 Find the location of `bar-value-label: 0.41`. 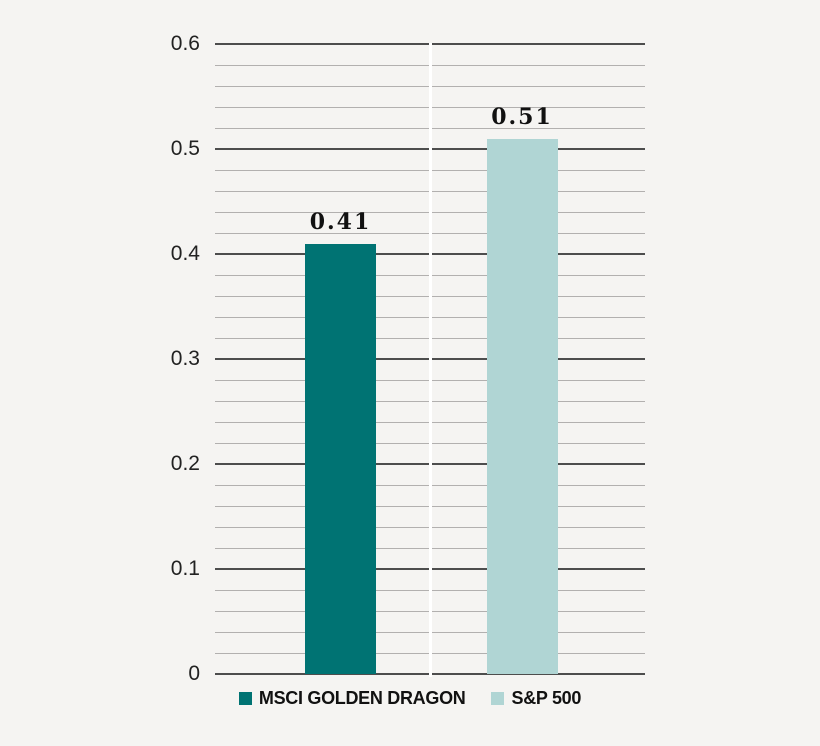

bar-value-label: 0.41 is located at coordinates (340, 221).